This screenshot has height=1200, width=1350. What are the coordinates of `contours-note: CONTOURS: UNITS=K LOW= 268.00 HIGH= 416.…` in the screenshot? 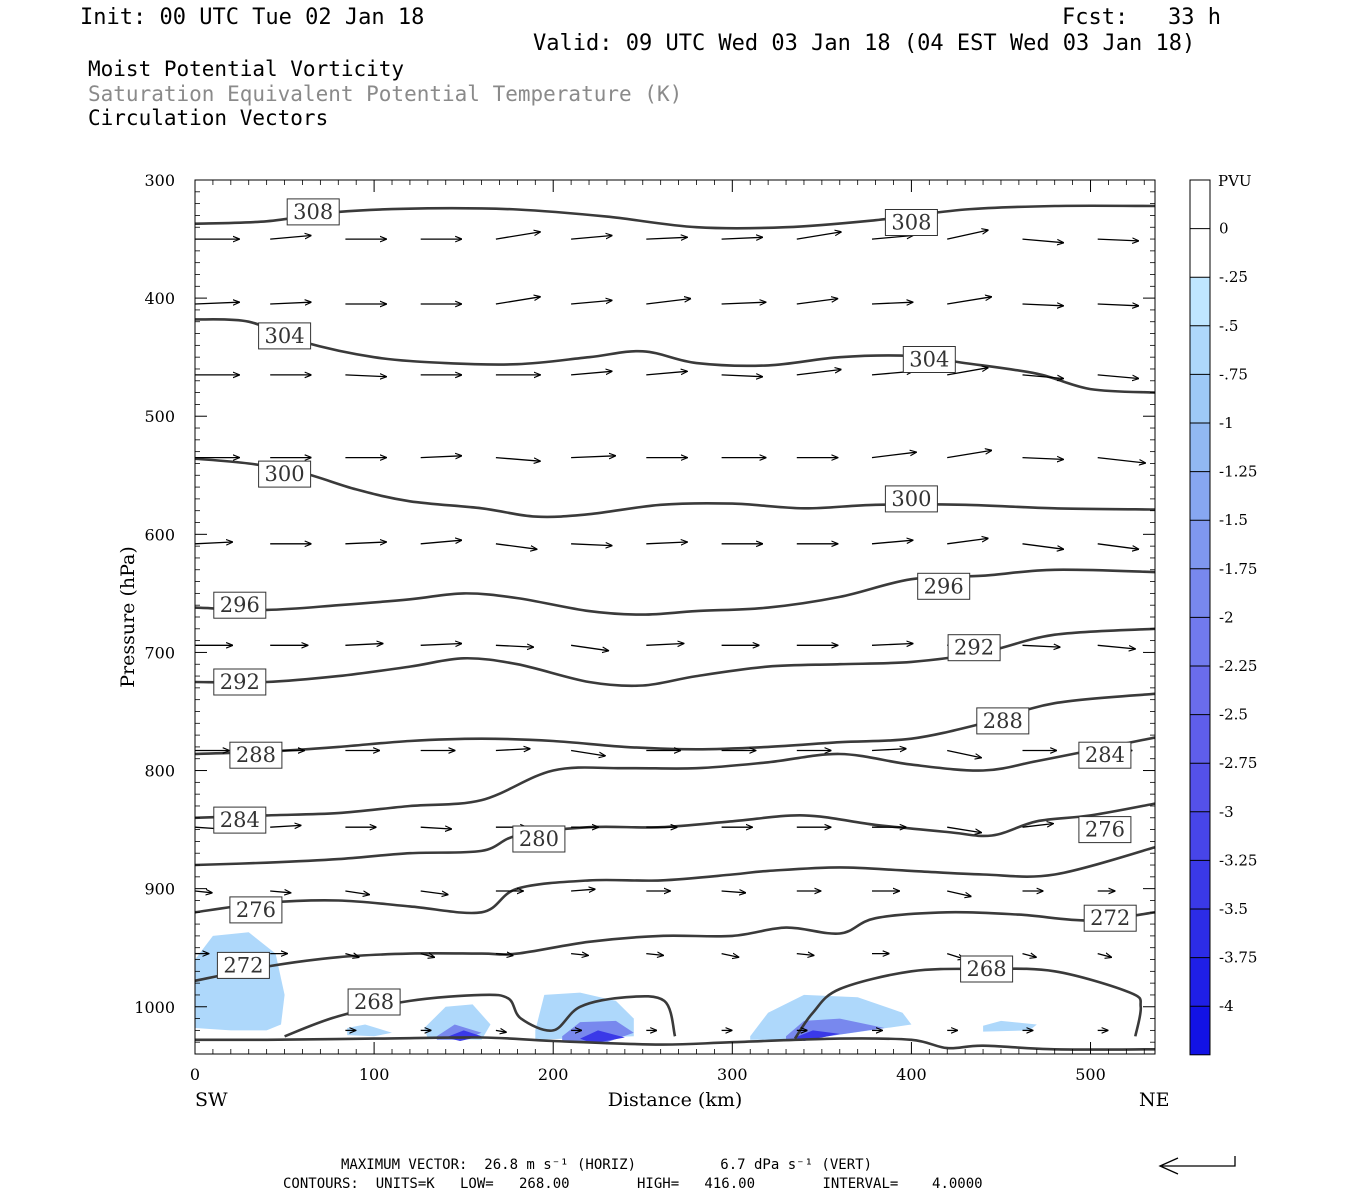 It's located at (633, 1184).